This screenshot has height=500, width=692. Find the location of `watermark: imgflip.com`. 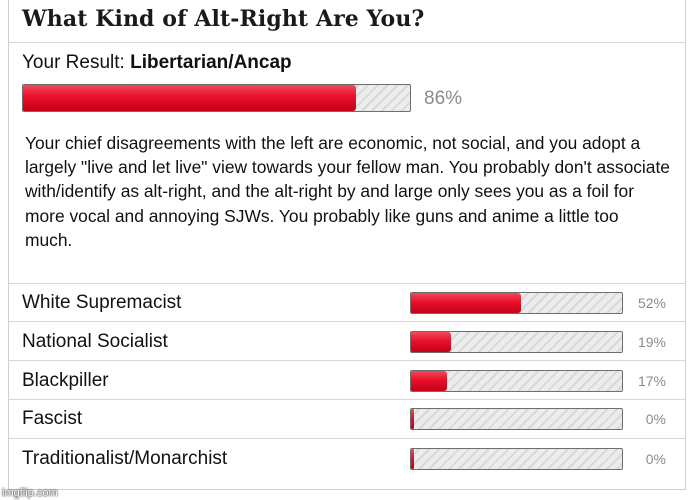

watermark: imgflip.com is located at coordinates (30, 493).